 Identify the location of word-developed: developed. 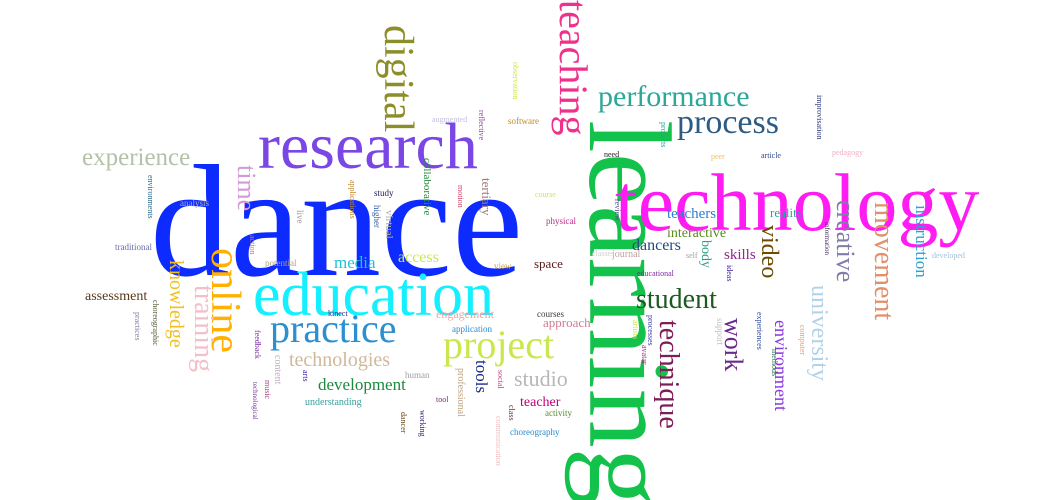
(948, 255).